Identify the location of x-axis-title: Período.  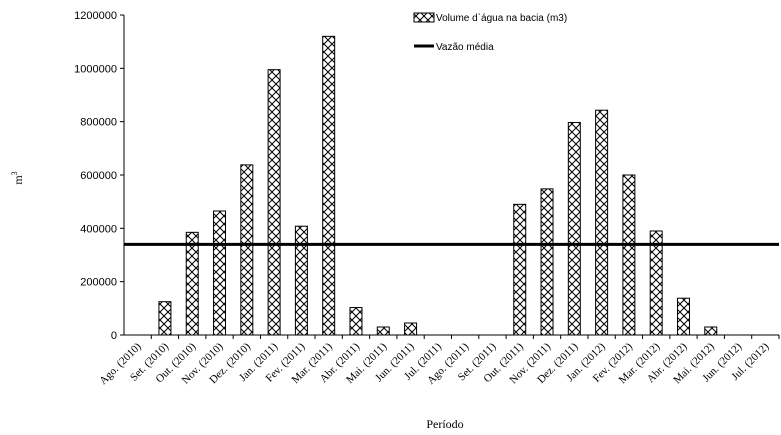
(444, 424).